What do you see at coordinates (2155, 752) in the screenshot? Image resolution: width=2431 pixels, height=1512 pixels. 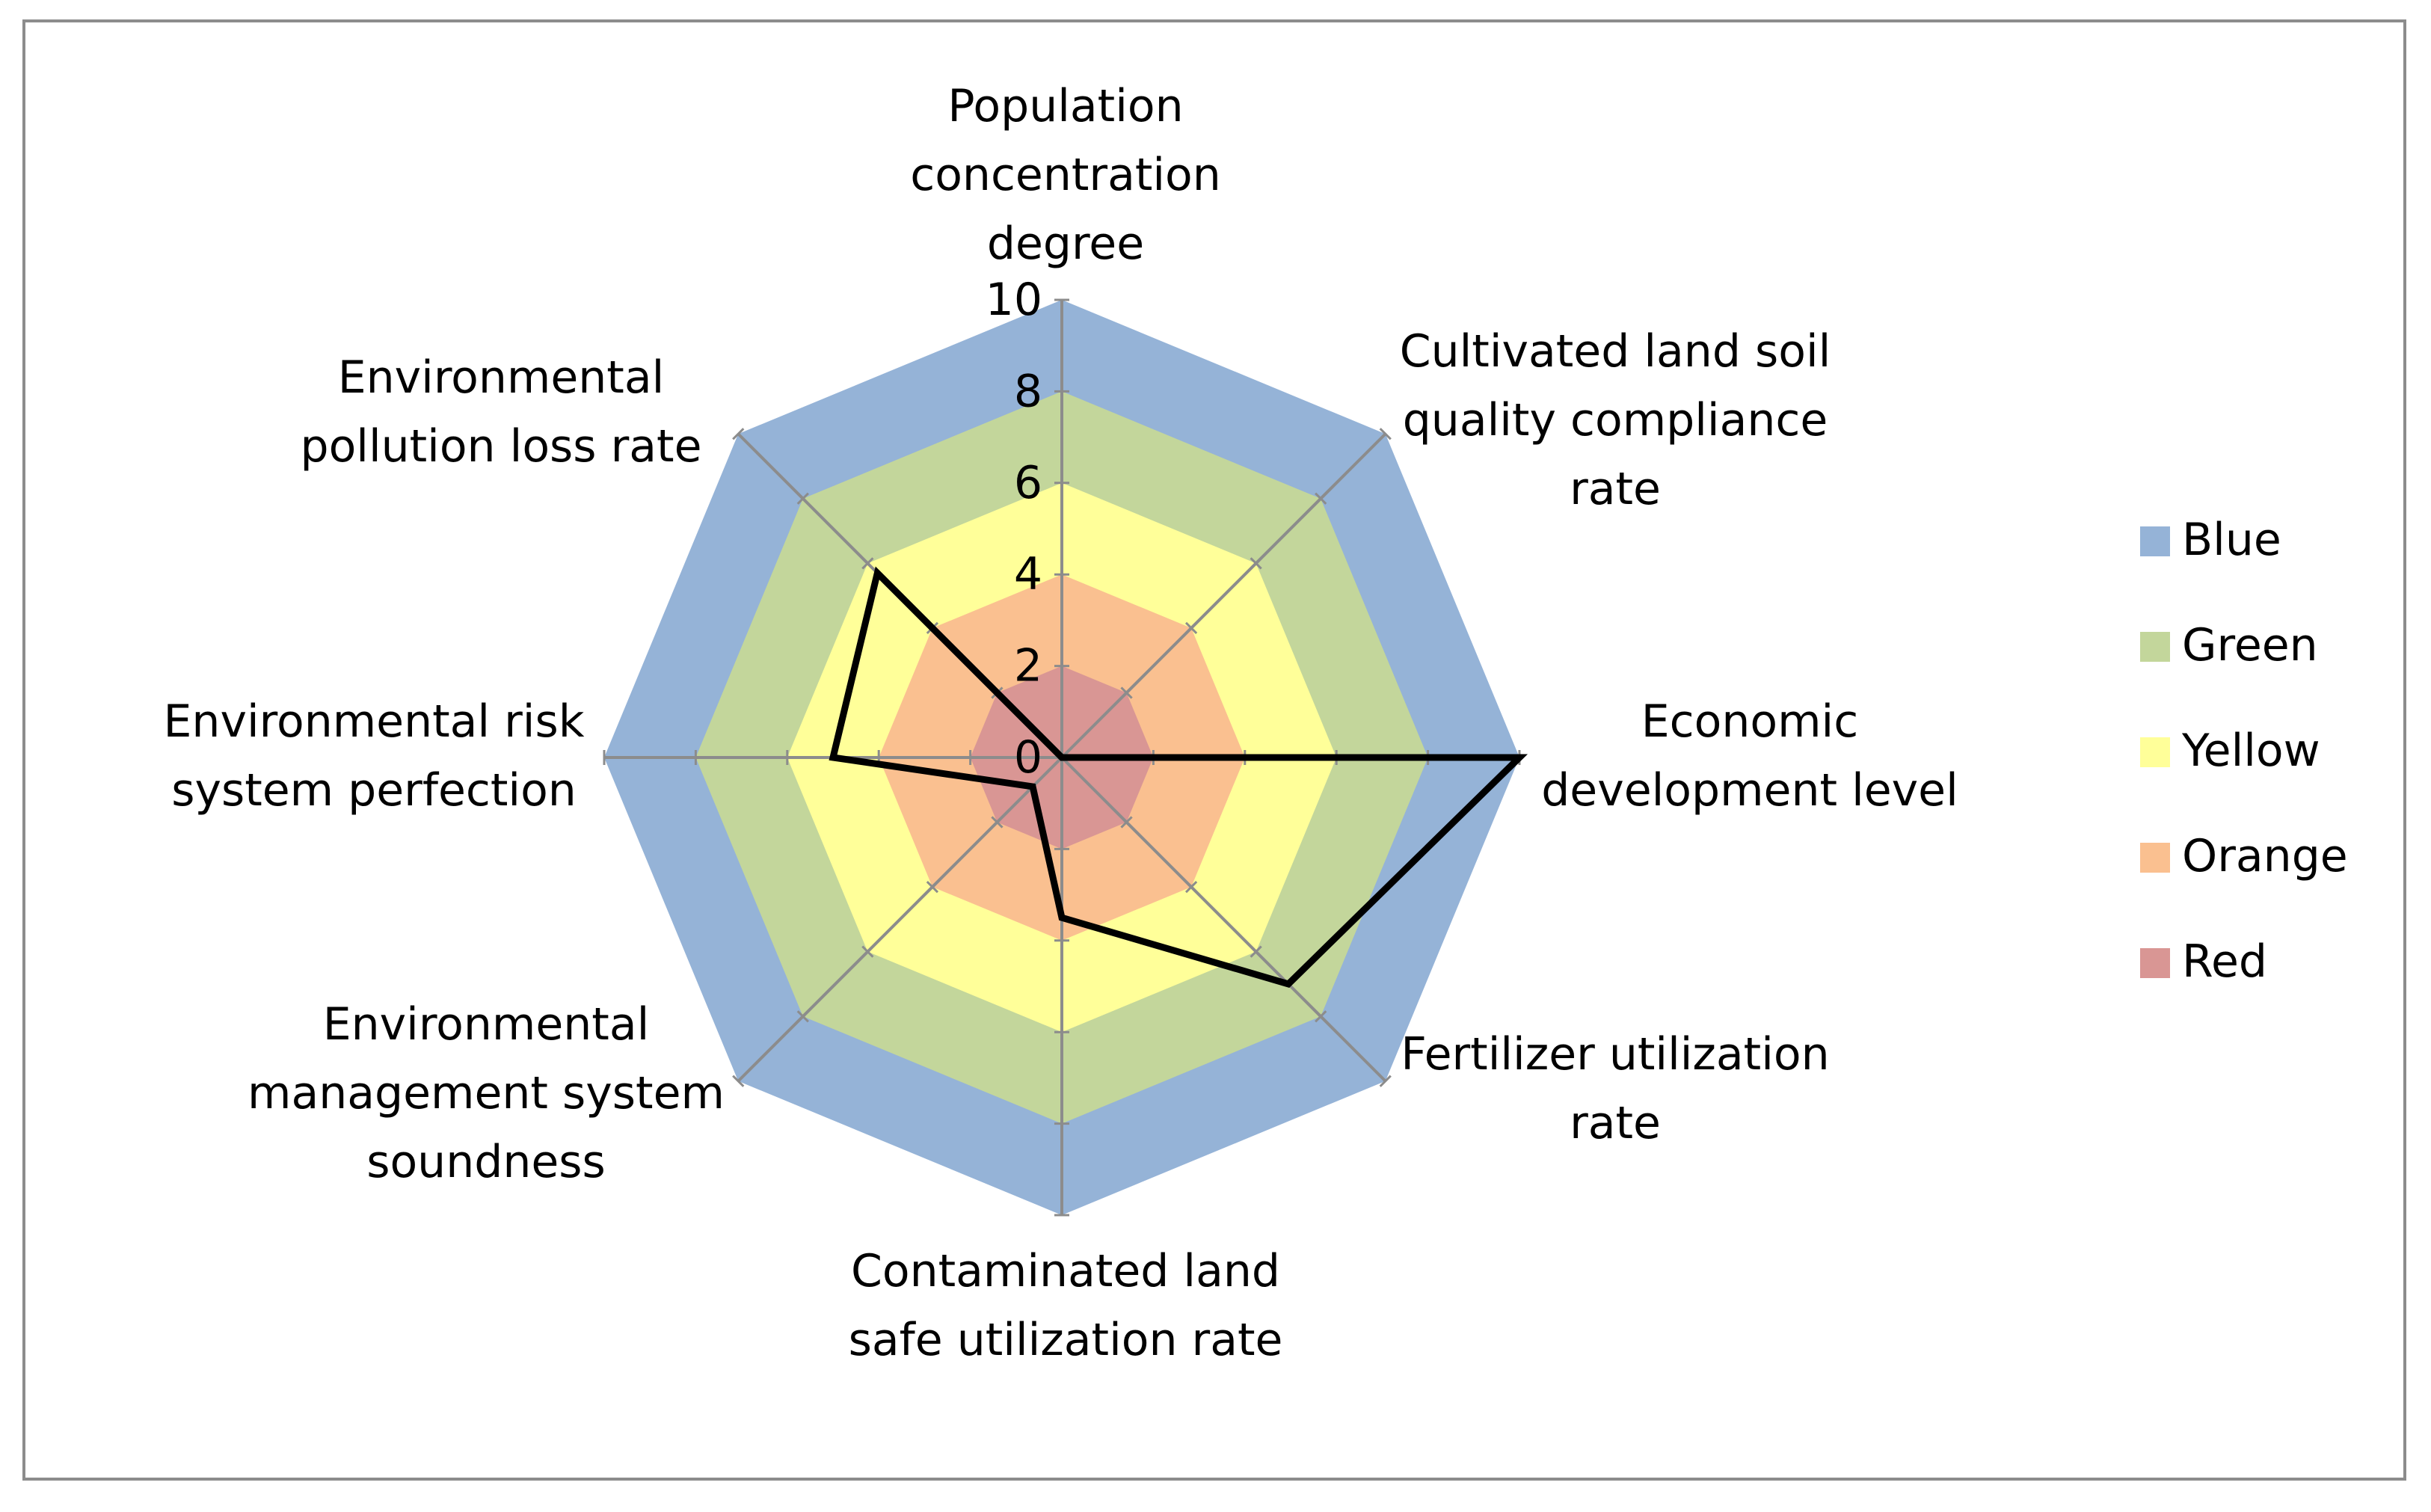 I see `legend-swatch-yellow` at bounding box center [2155, 752].